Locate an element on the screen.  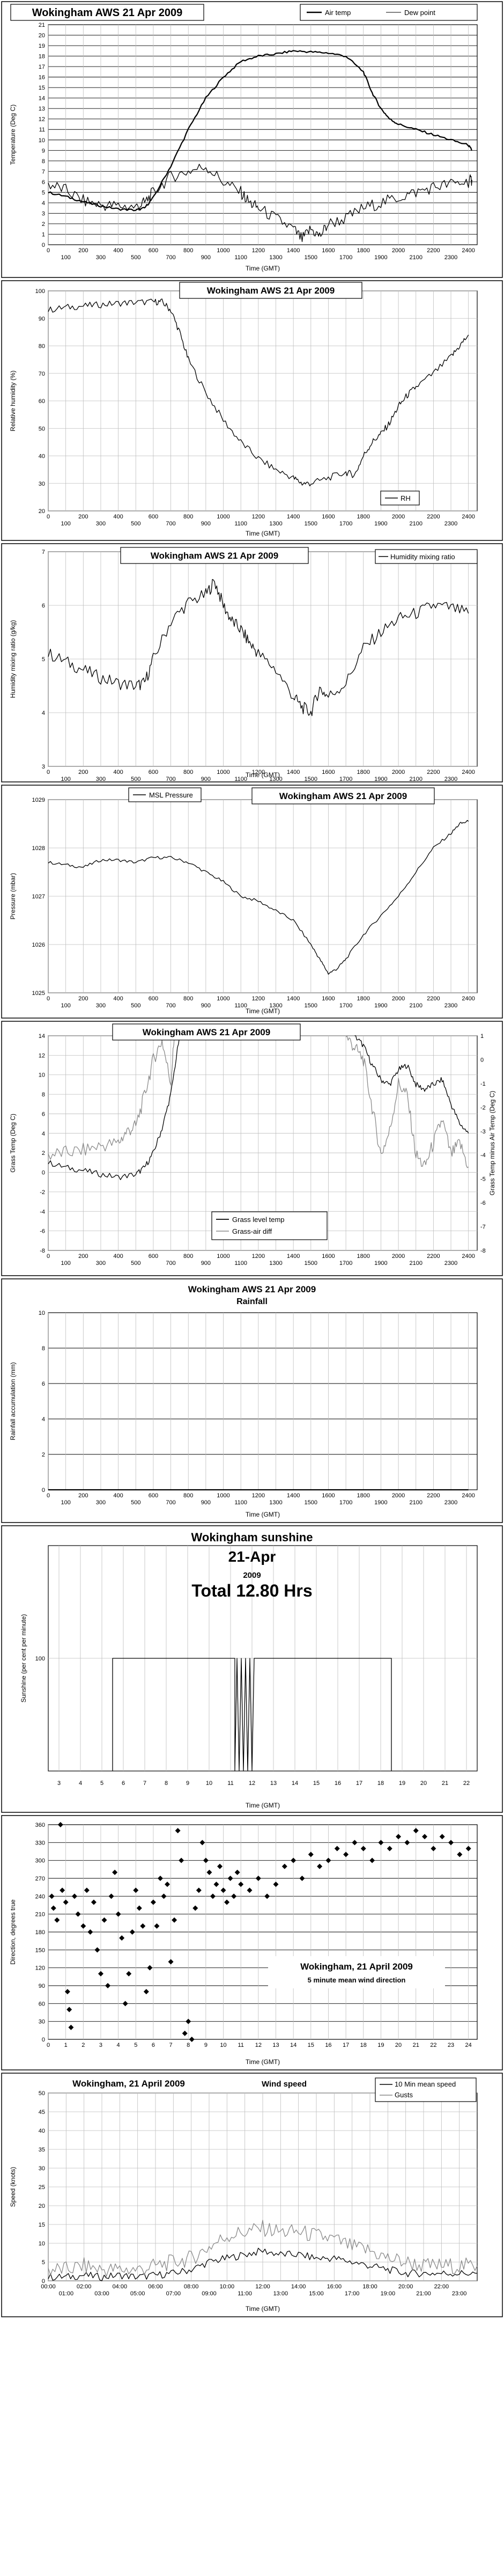
legend-label-dew-point: Dew point is located at coordinates (419, 13).